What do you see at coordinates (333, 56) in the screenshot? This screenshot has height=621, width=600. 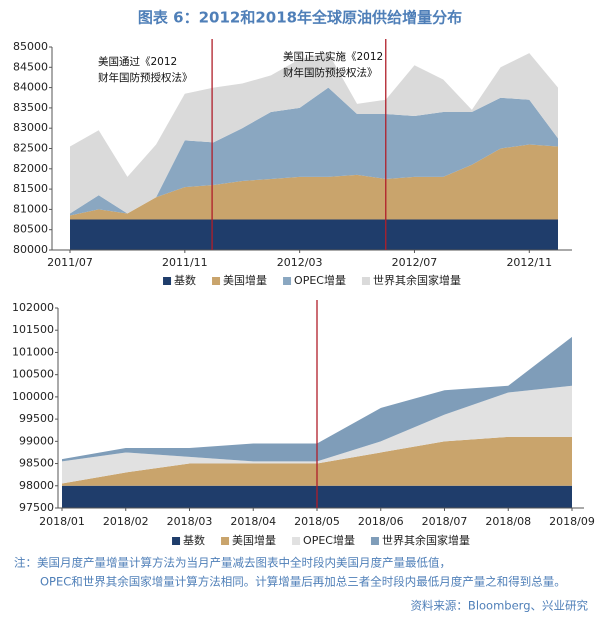 I see `annotation: 美国正式实施《2012` at bounding box center [333, 56].